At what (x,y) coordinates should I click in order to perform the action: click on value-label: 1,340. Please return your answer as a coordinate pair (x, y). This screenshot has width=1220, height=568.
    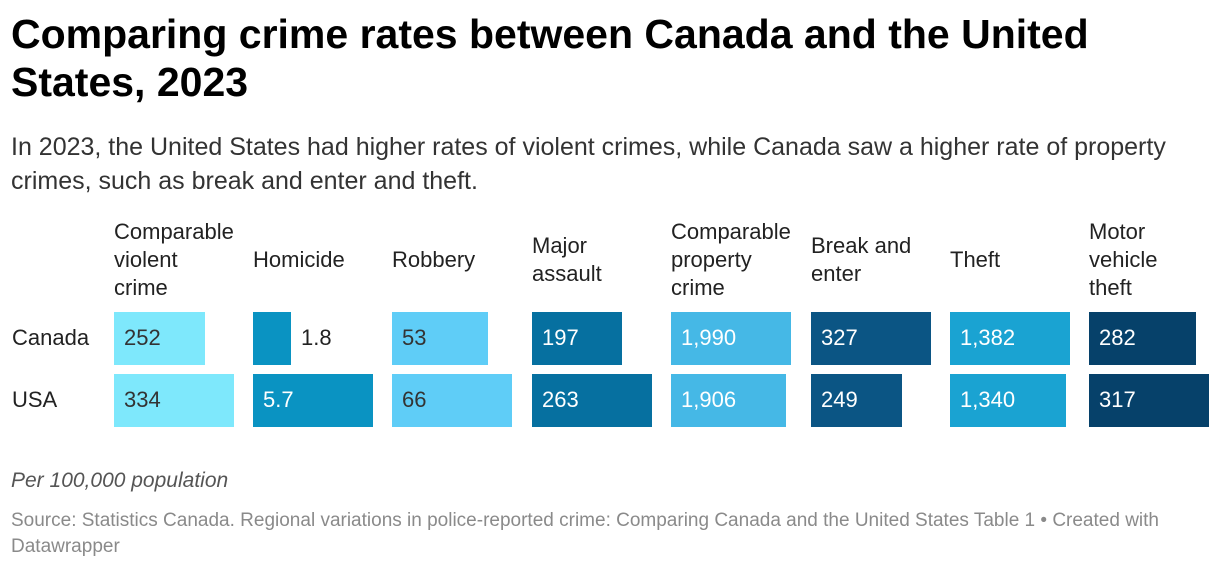
    Looking at the image, I should click on (988, 399).